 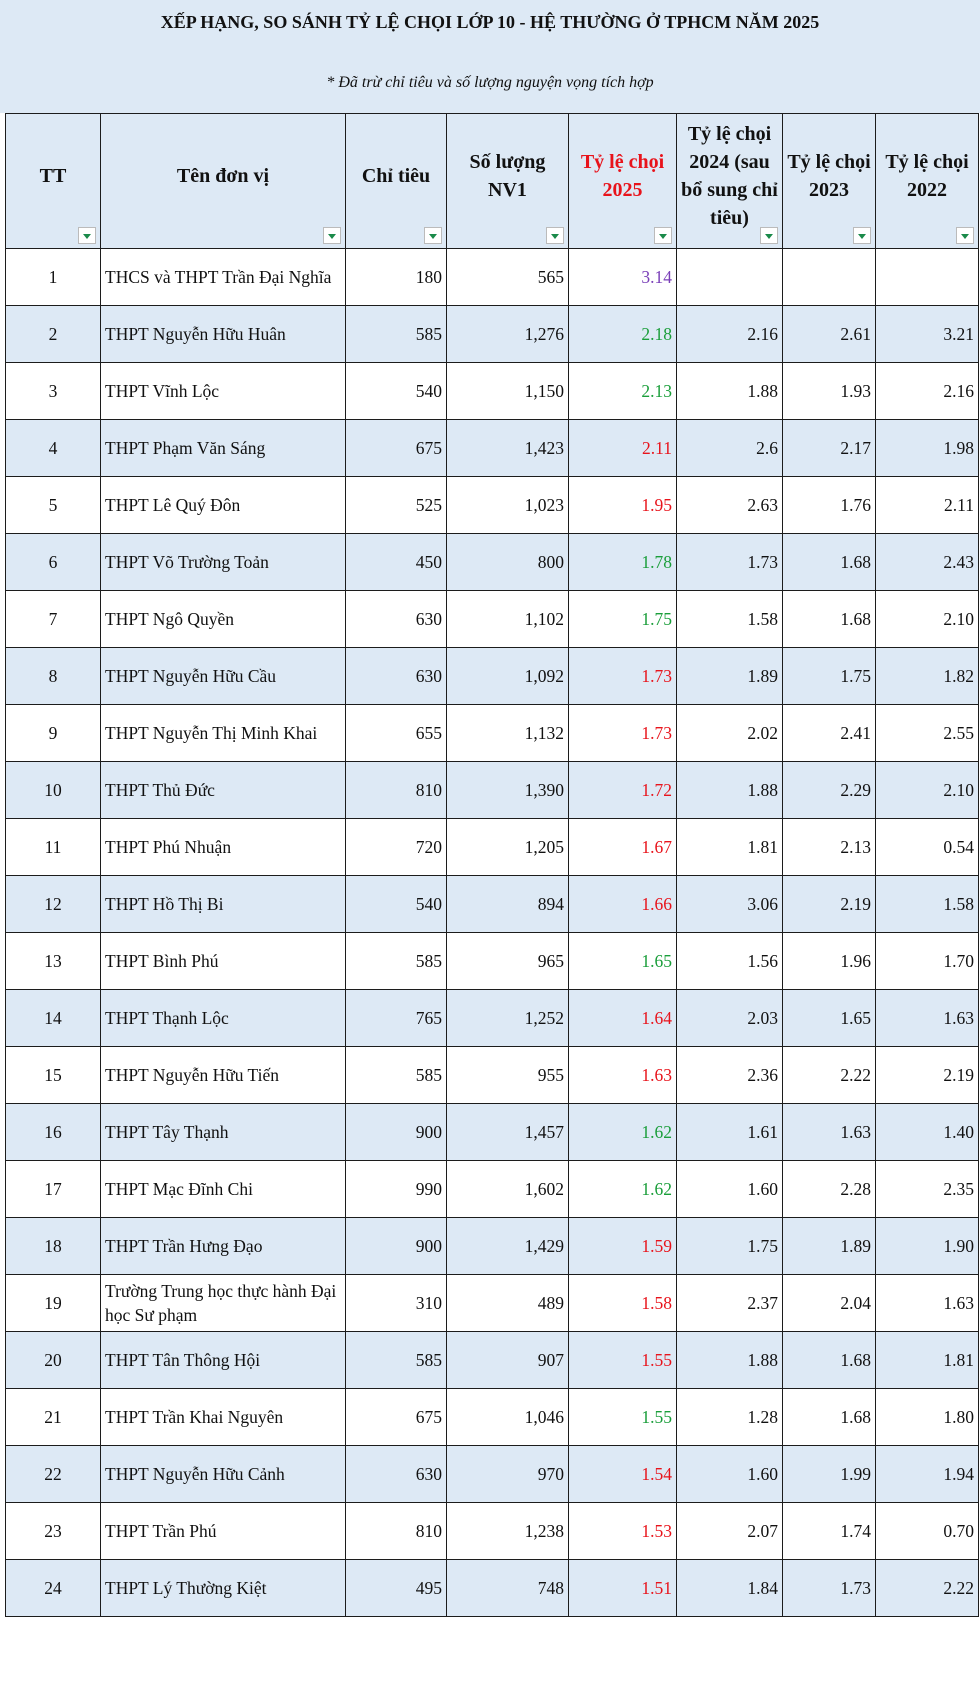 What do you see at coordinates (396, 1132) in the screenshot?
I see `cell-quota: 900` at bounding box center [396, 1132].